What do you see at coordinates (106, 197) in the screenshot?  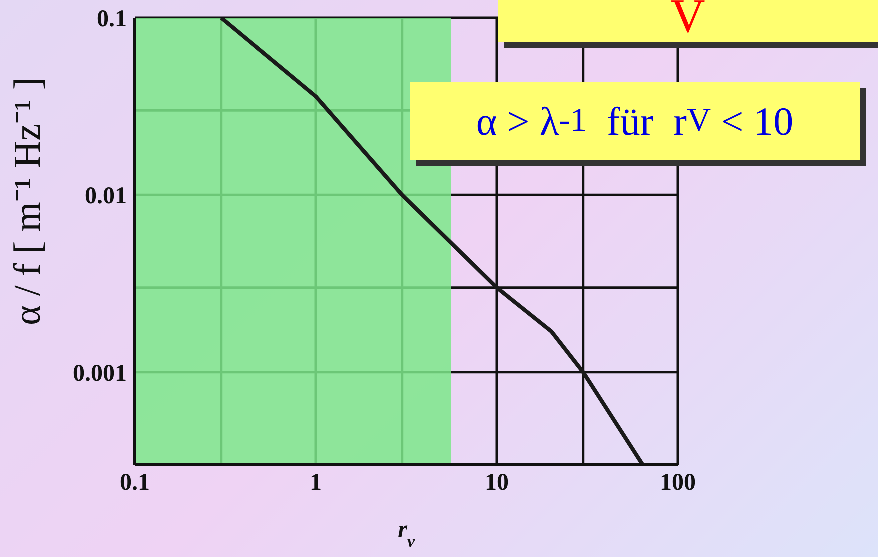 I see `y-tick-label: 0.01` at bounding box center [106, 197].